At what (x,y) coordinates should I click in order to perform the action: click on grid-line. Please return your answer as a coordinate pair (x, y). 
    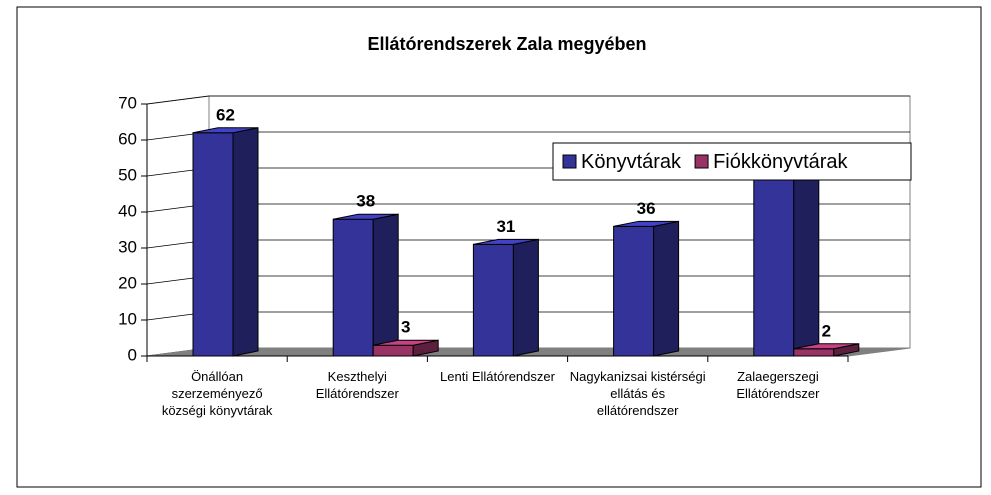
    Looking at the image, I should click on (178, 100).